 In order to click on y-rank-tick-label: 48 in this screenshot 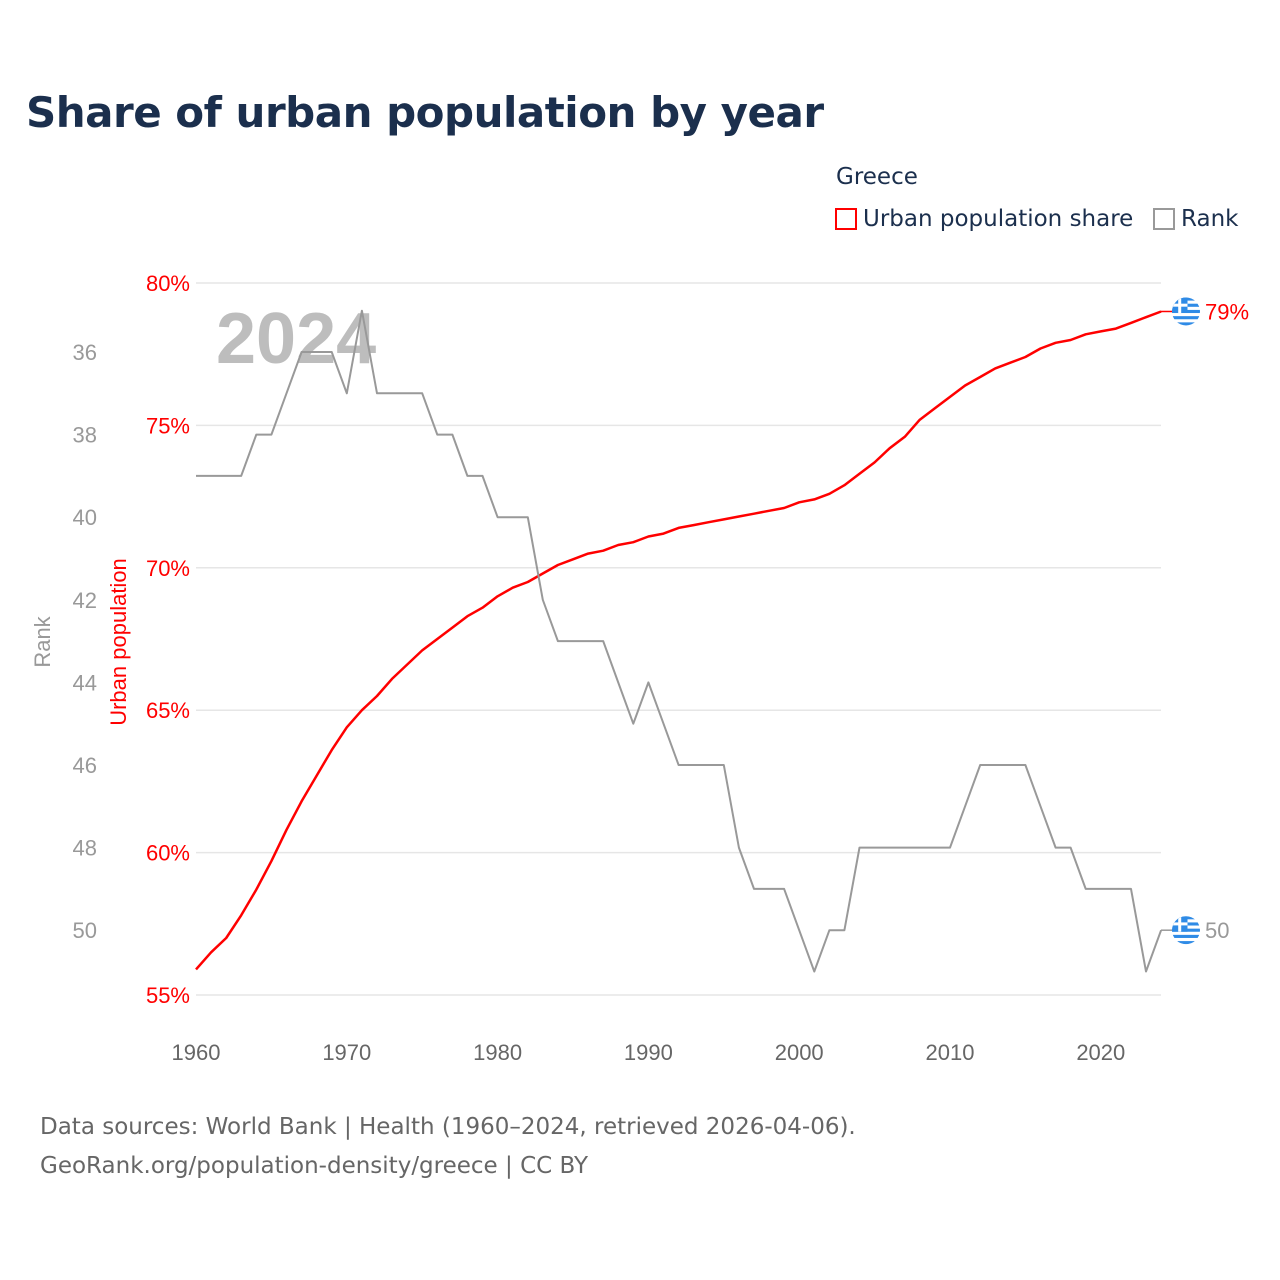, I will do `click(85, 848)`.